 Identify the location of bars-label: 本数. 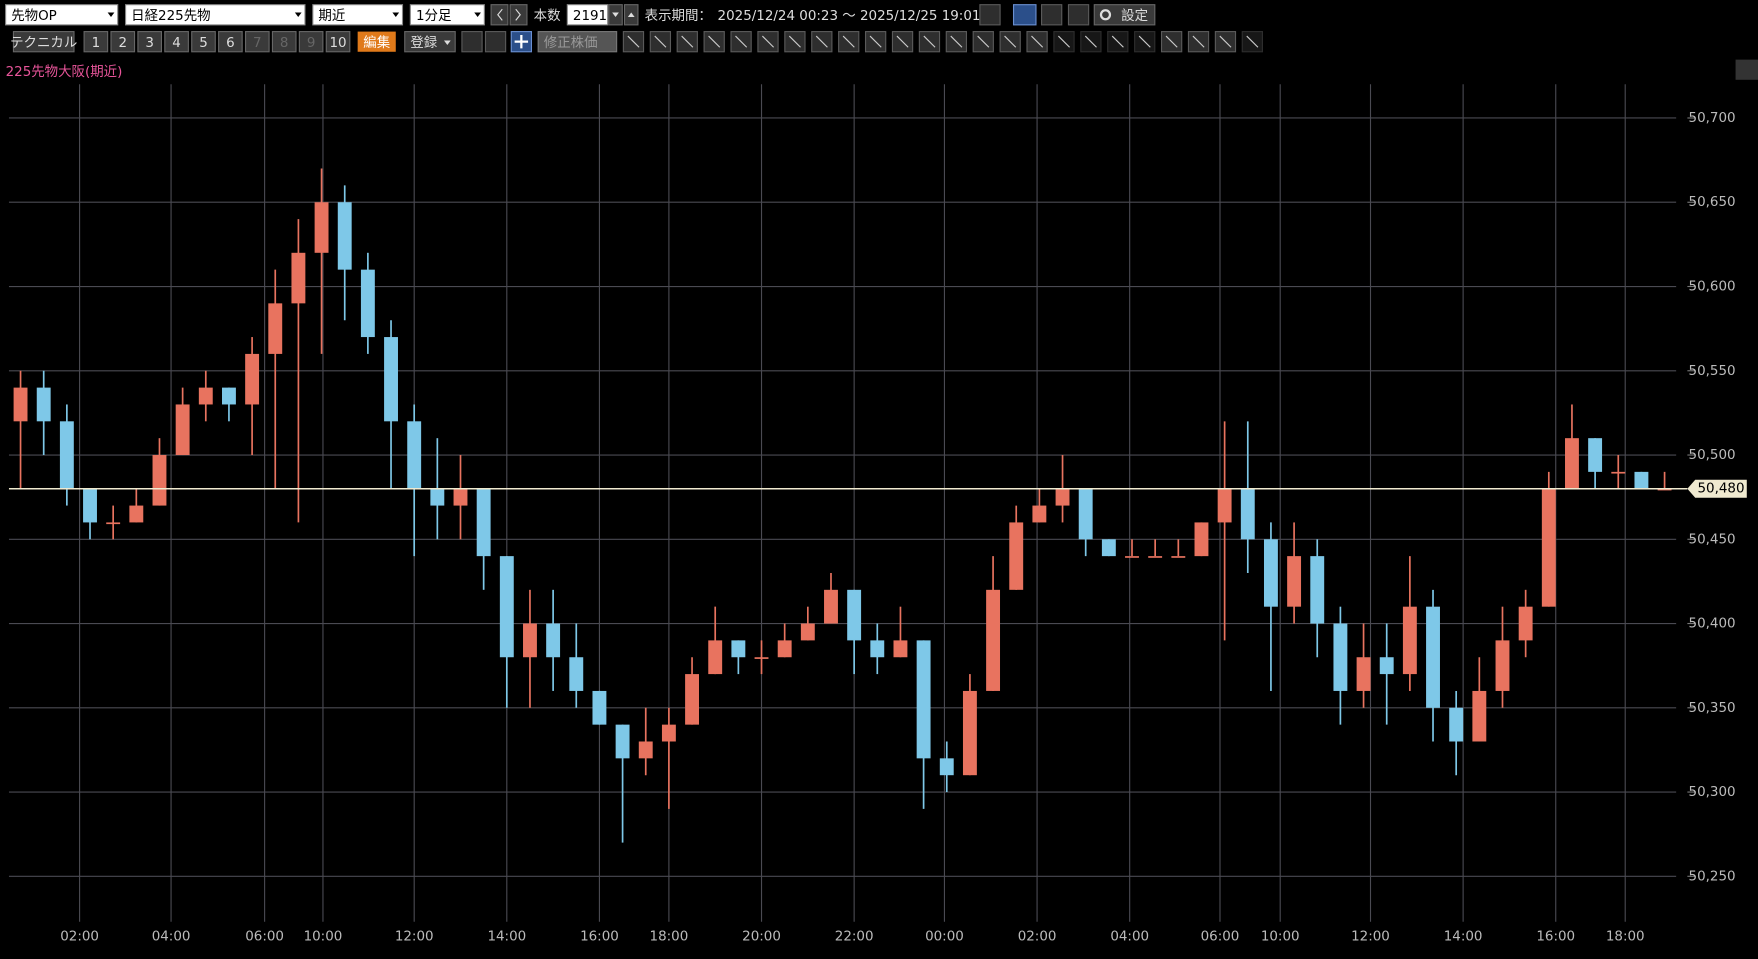
(547, 16).